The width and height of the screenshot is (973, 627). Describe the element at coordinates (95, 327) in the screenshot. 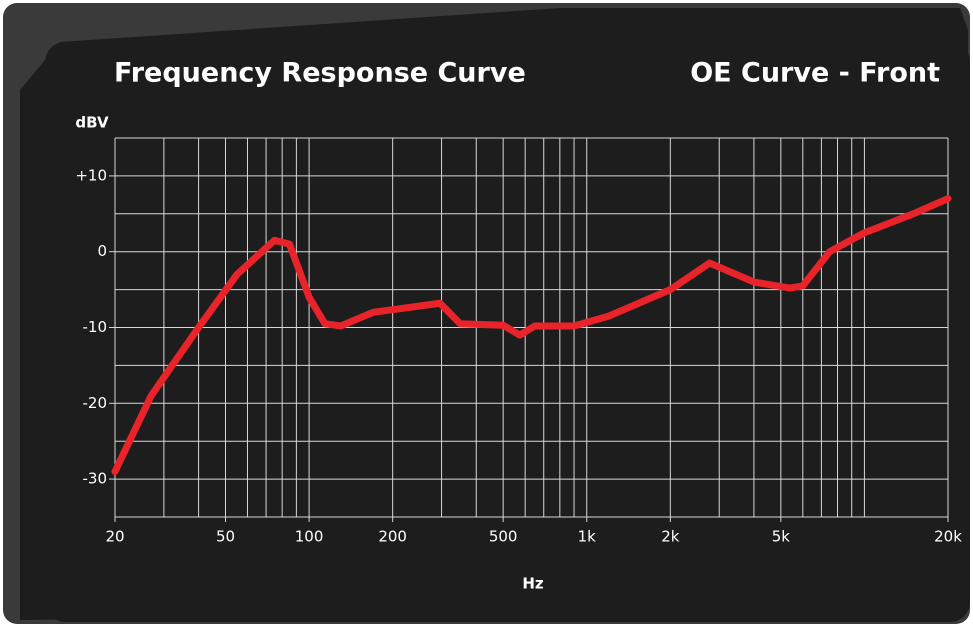

I see `y-tick-label: -10` at that location.